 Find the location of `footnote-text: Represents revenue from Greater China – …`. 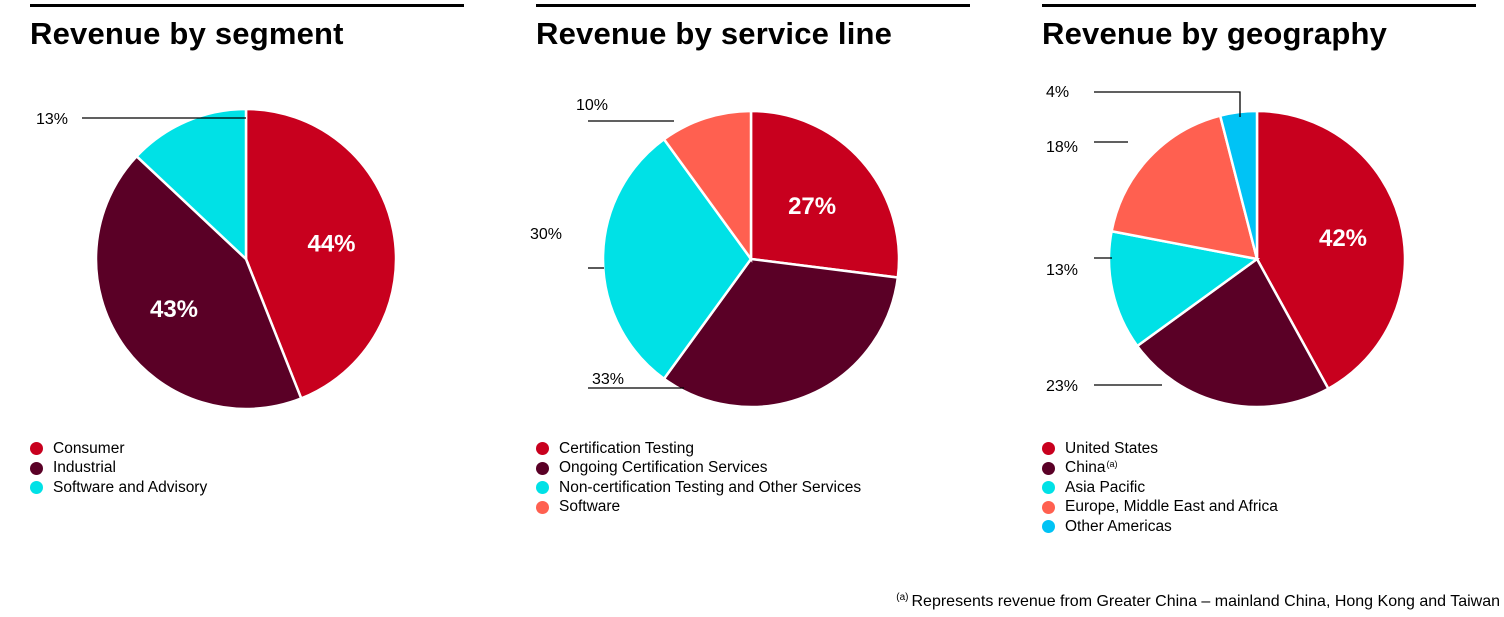

footnote-text: Represents revenue from Greater China – … is located at coordinates (1206, 601).